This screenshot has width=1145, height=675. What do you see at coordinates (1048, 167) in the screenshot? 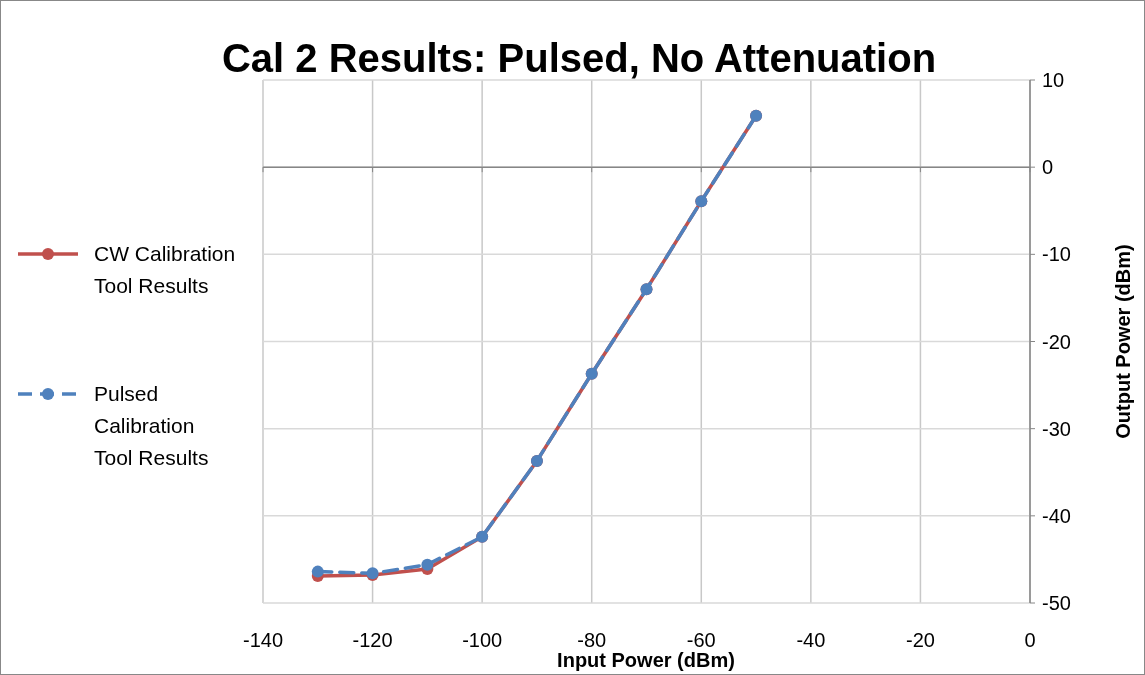
I see `y-tick-label: 0` at bounding box center [1048, 167].